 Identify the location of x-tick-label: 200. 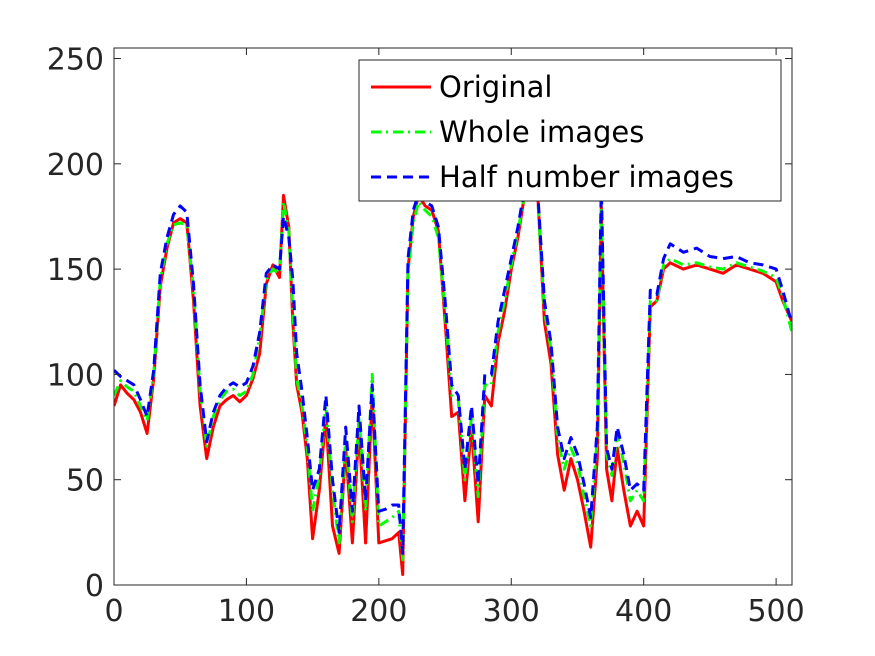
(378, 611).